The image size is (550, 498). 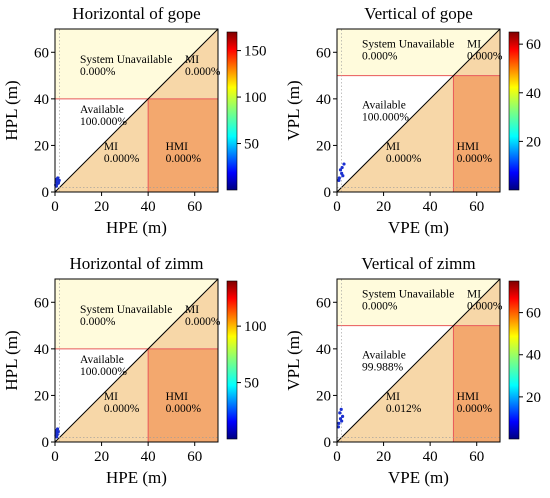 What do you see at coordinates (255, 327) in the screenshot?
I see `colorbar-tick-label: 100` at bounding box center [255, 327].